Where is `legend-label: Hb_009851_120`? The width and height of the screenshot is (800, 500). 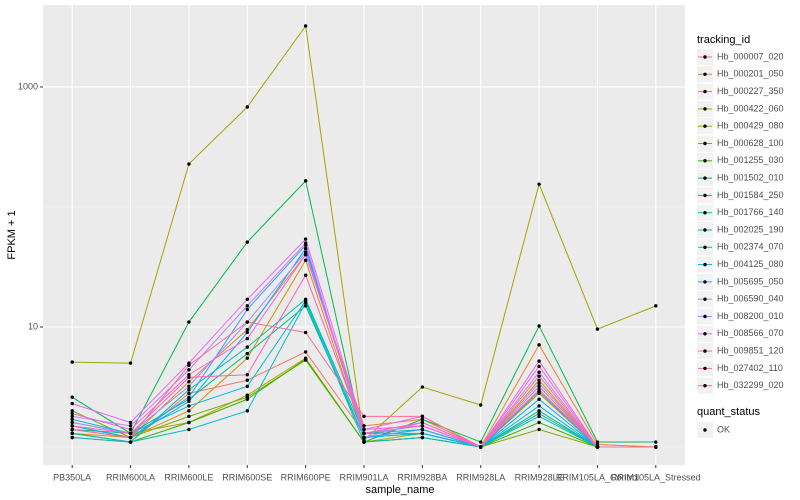
legend-label: Hb_009851_120 is located at coordinates (750, 350).